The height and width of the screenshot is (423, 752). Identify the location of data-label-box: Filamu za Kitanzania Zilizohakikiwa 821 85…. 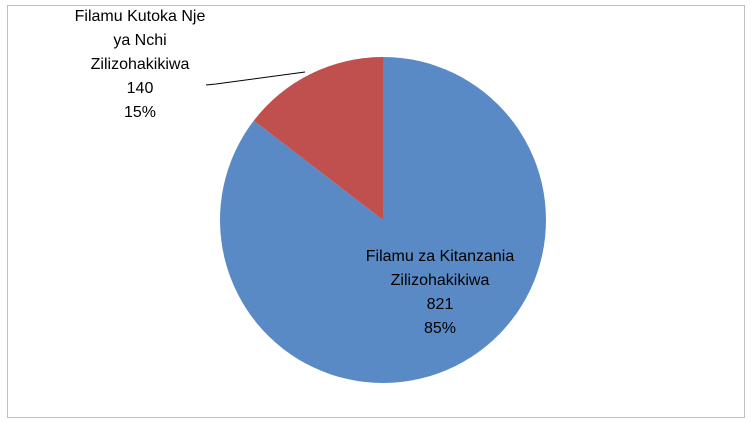
(440, 293).